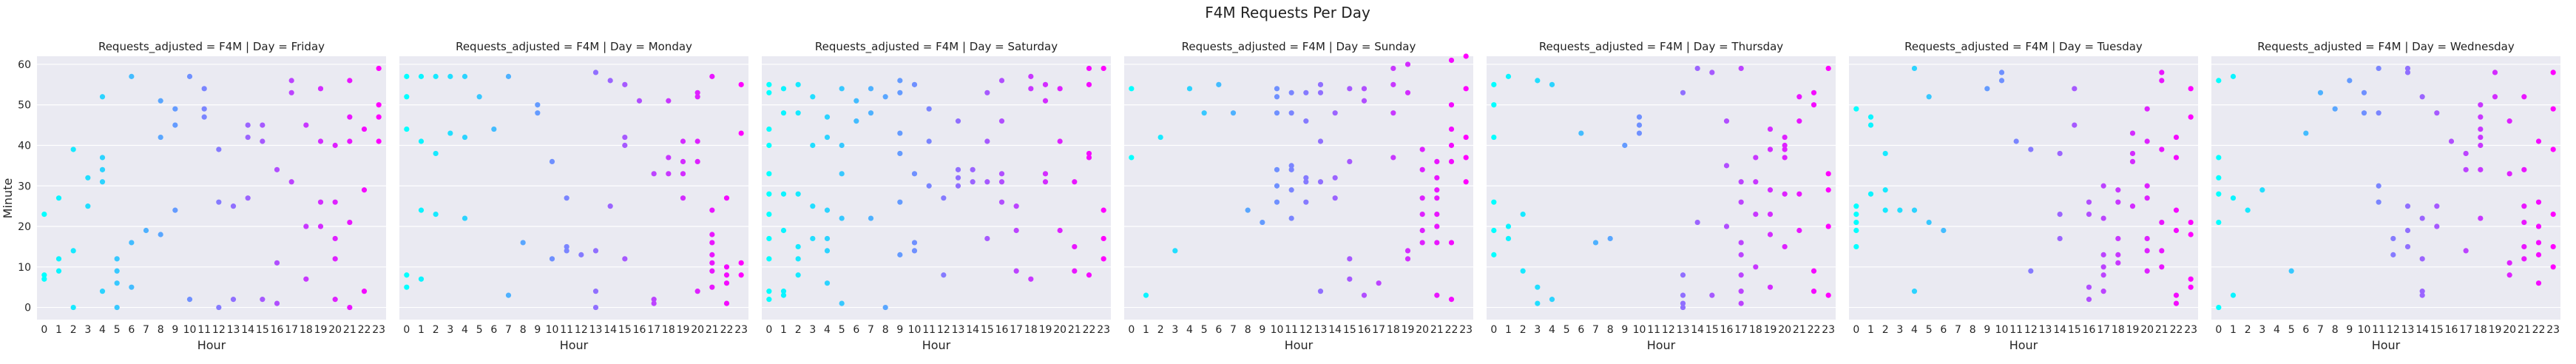  Describe the element at coordinates (1770, 330) in the screenshot. I see `x-tick-label: 19` at that location.